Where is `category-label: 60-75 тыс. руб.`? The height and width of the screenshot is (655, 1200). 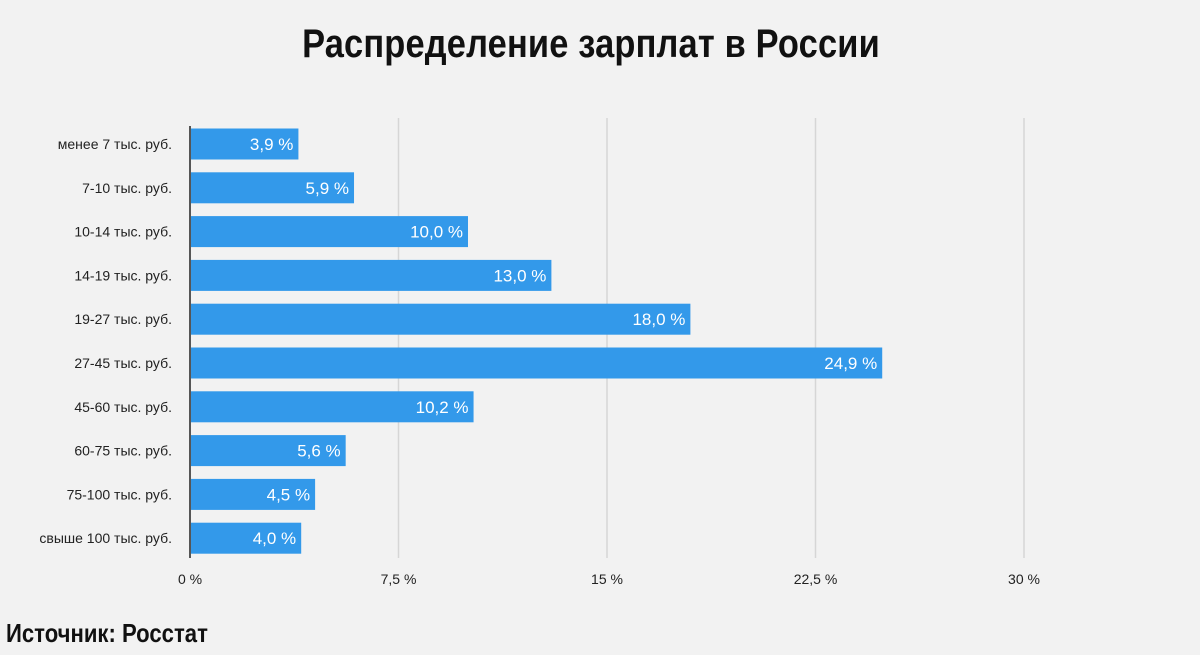 category-label: 60-75 тыс. руб. is located at coordinates (123, 451).